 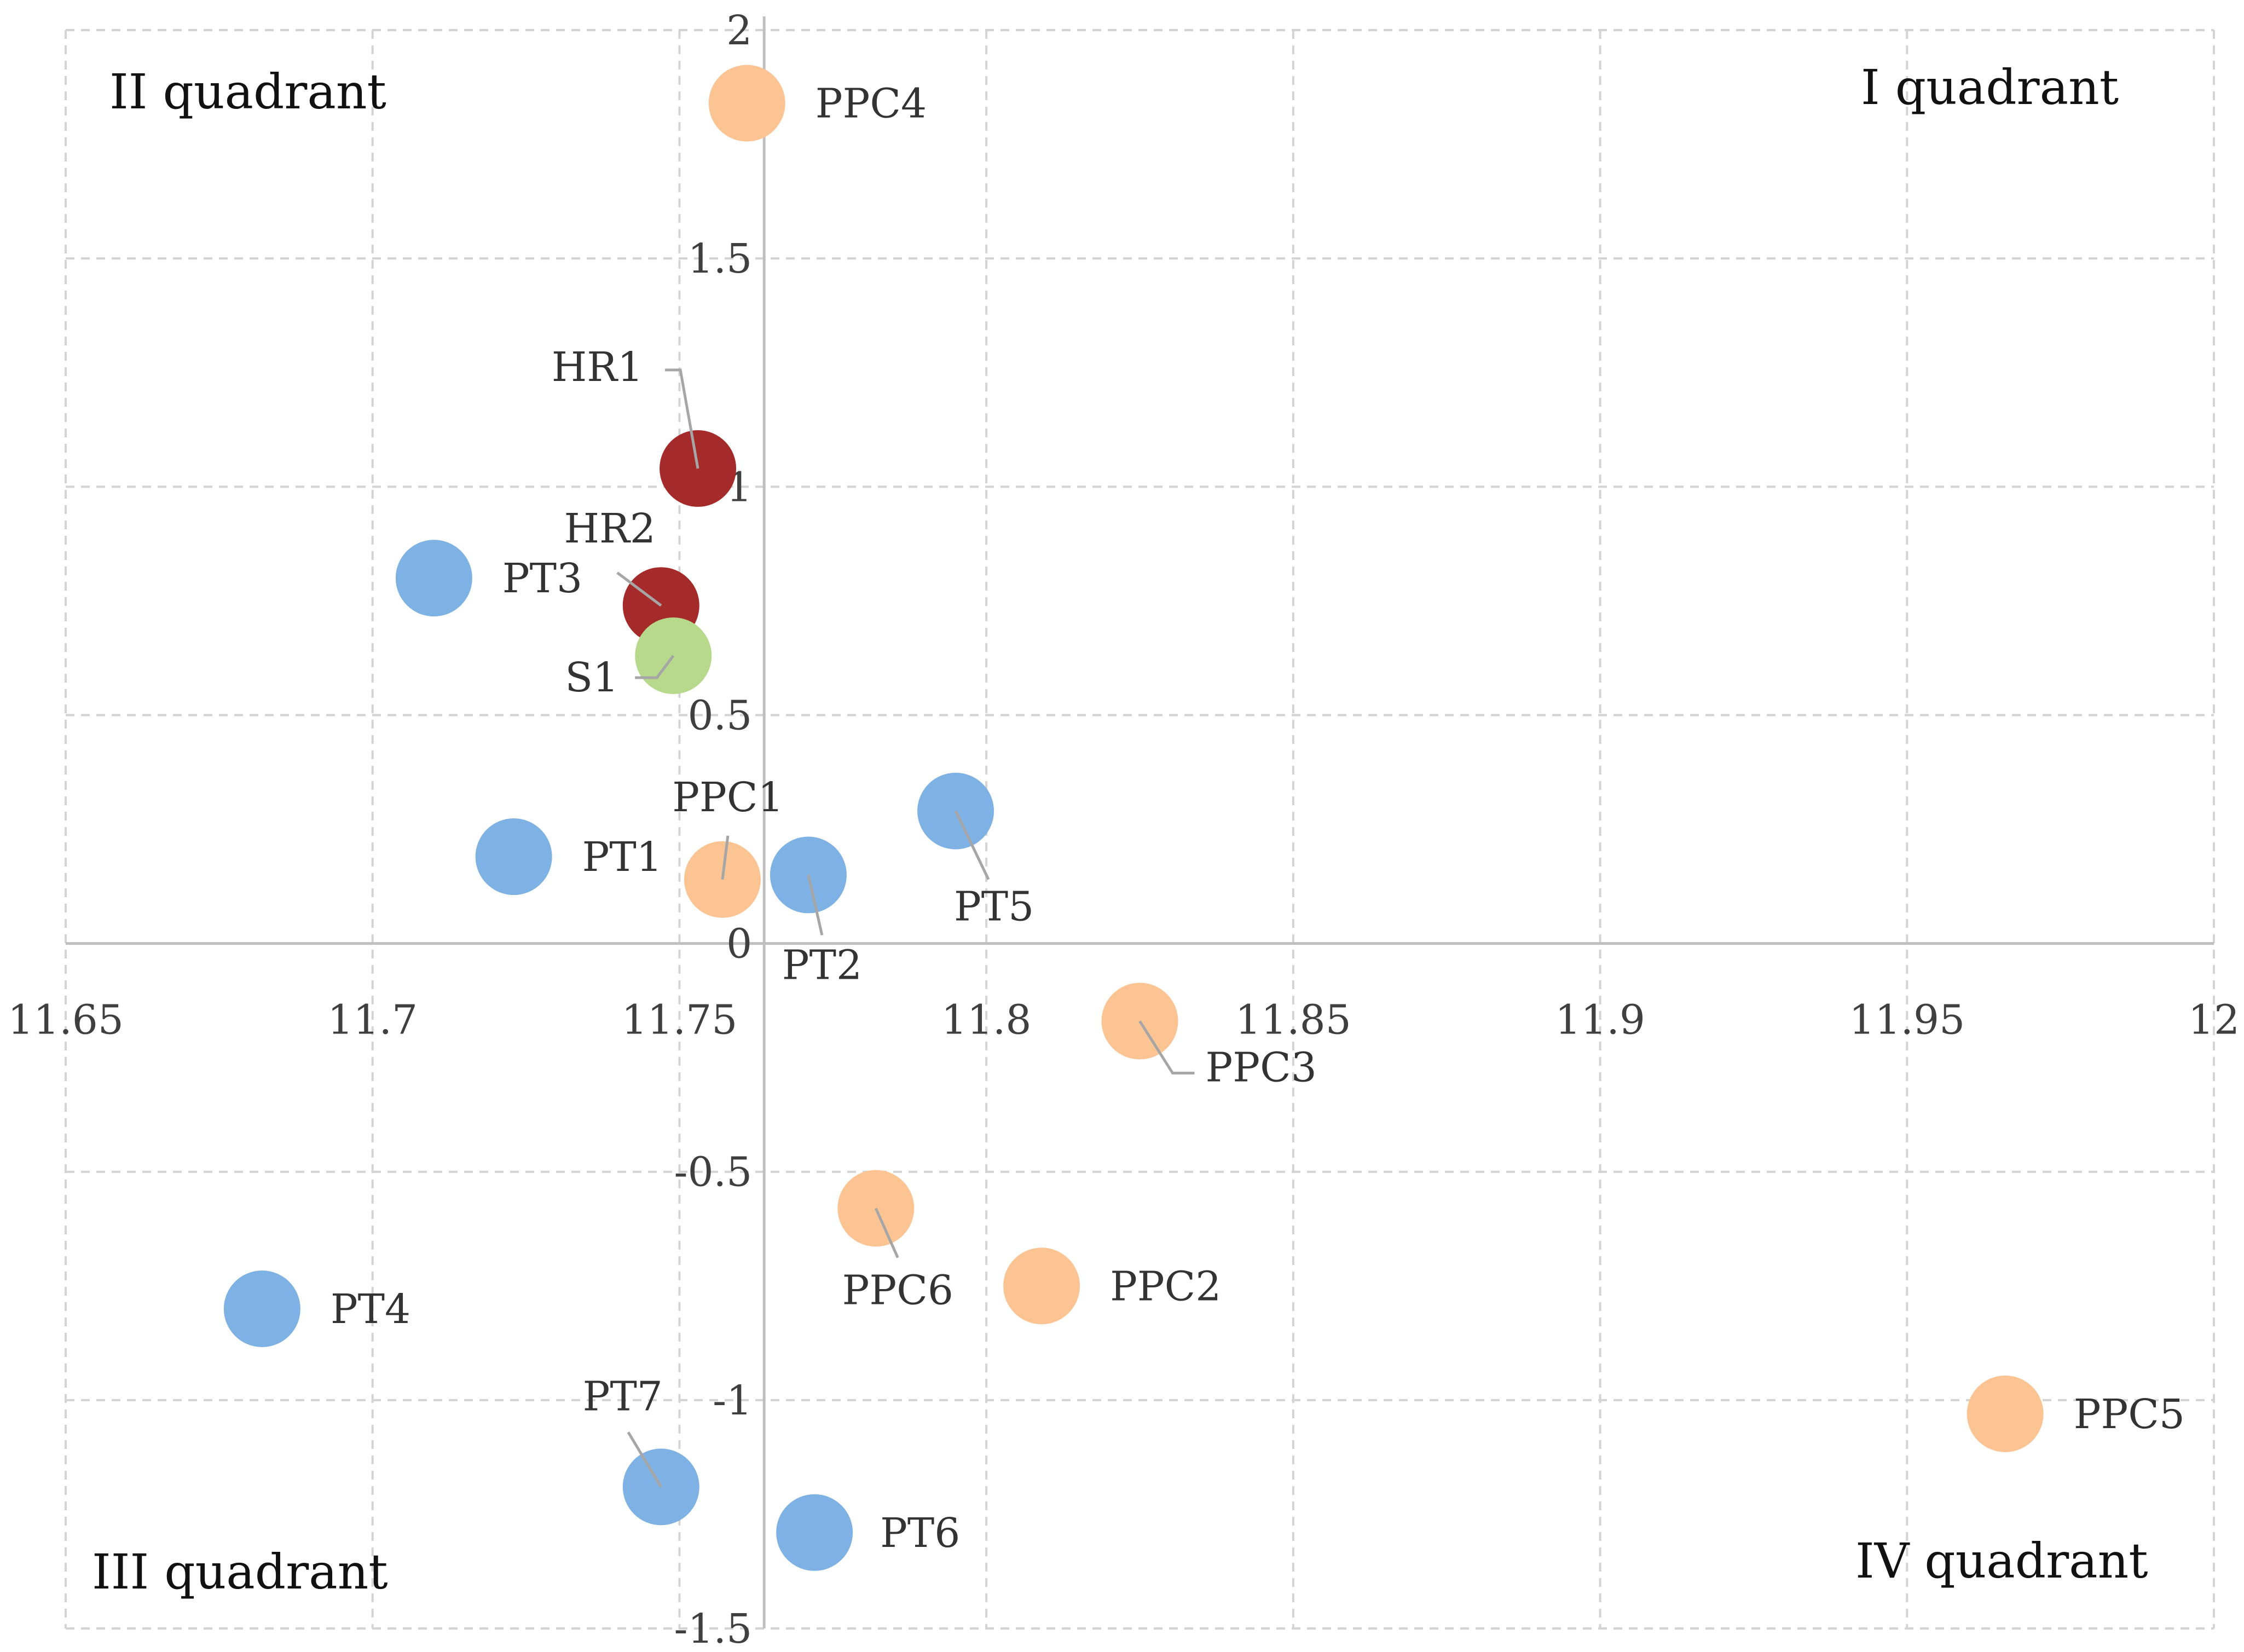 I want to click on point-label: PT7, so click(x=623, y=1397).